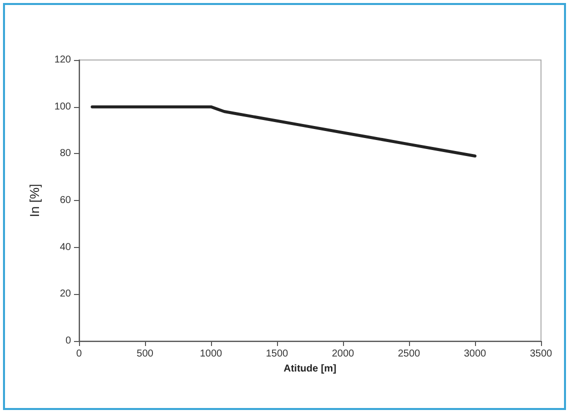 Image resolution: width=573 pixels, height=417 pixels. What do you see at coordinates (79, 354) in the screenshot?
I see `x-tick-label: 0` at bounding box center [79, 354].